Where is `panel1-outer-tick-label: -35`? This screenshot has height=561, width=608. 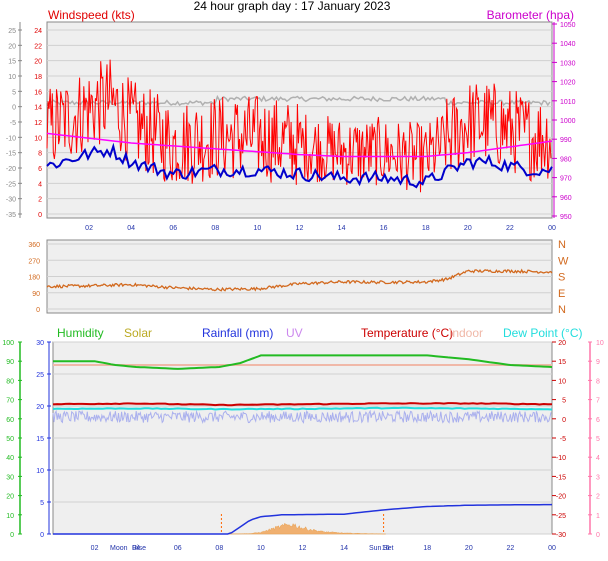 panel1-outer-tick-label: -35 is located at coordinates (11, 215).